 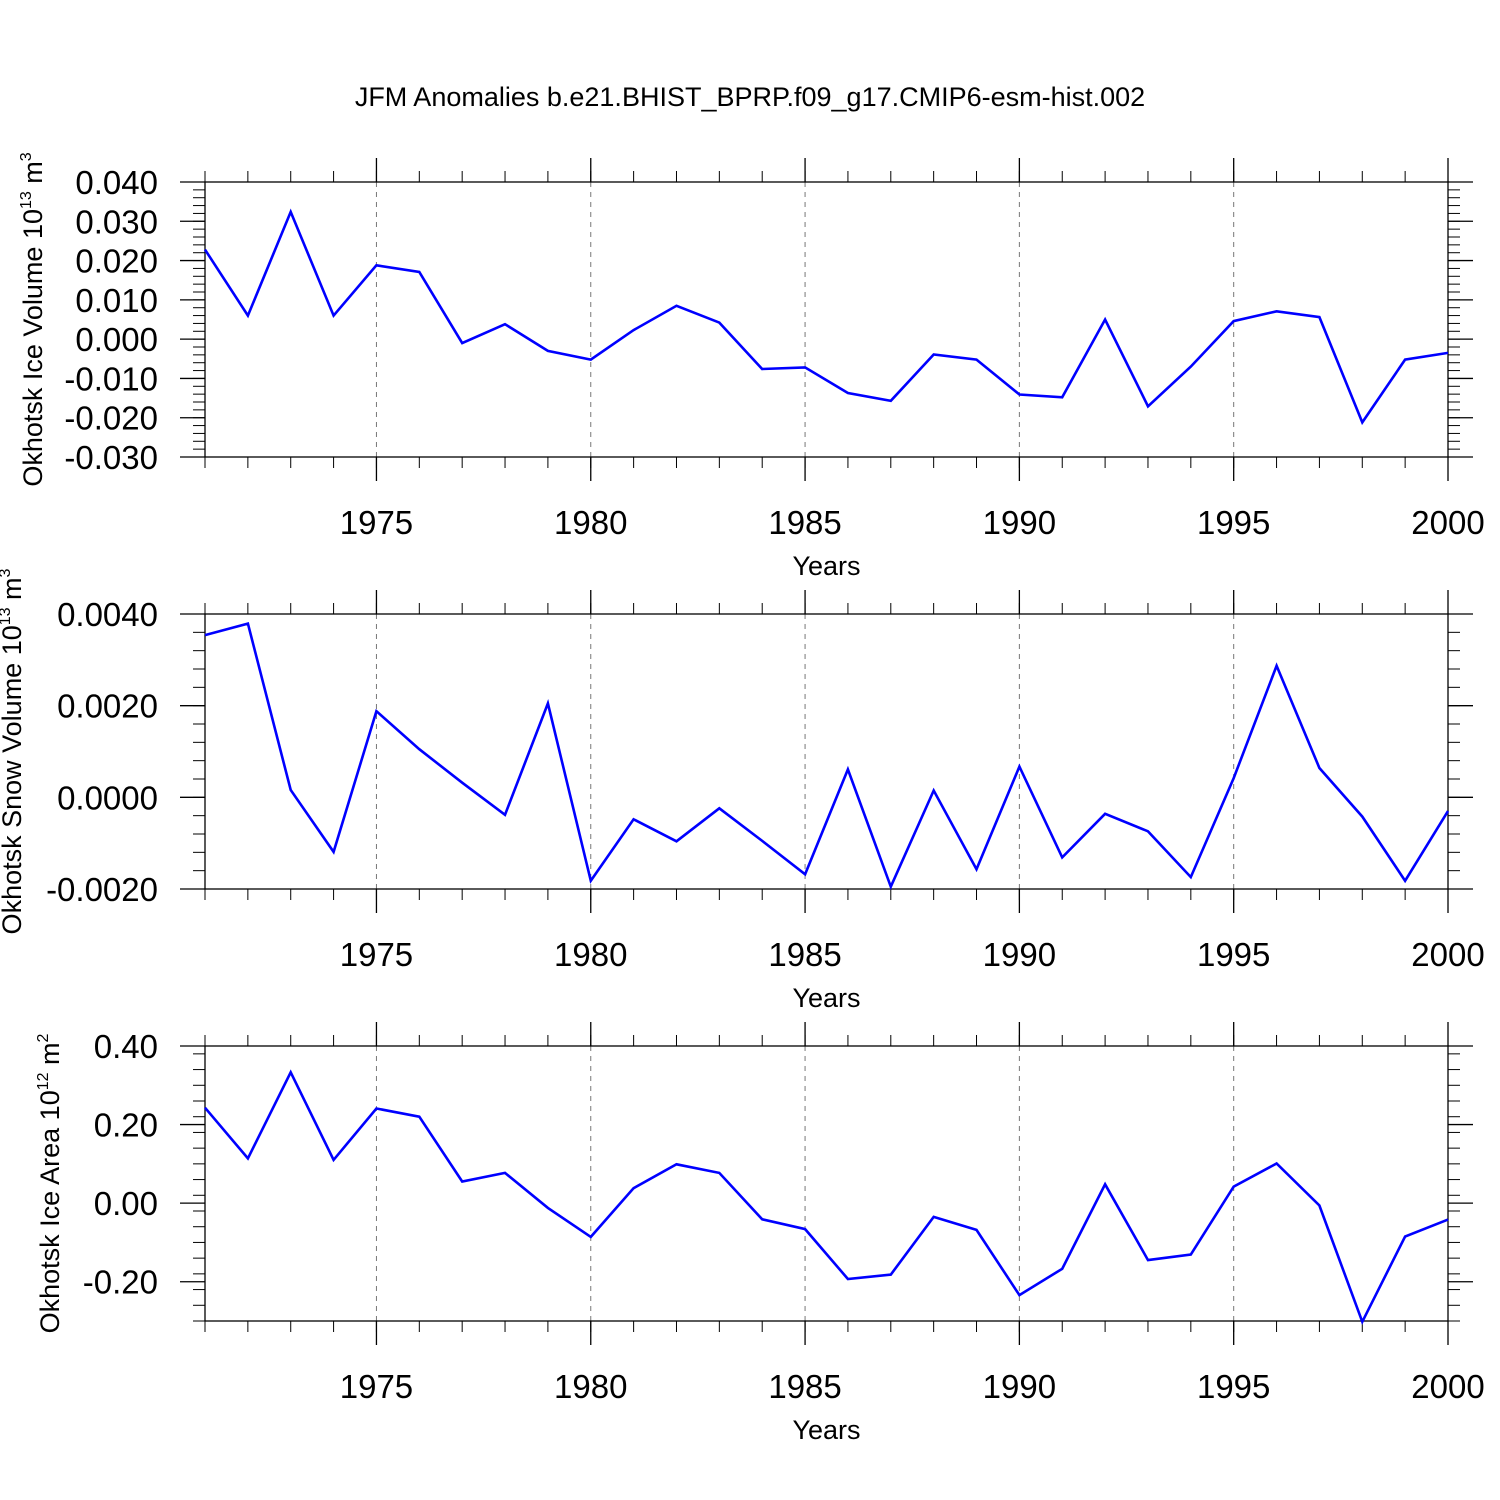 I want to click on y-axis-title: Okhotsk Ice Volume 1013 m3, so click(x=33, y=319).